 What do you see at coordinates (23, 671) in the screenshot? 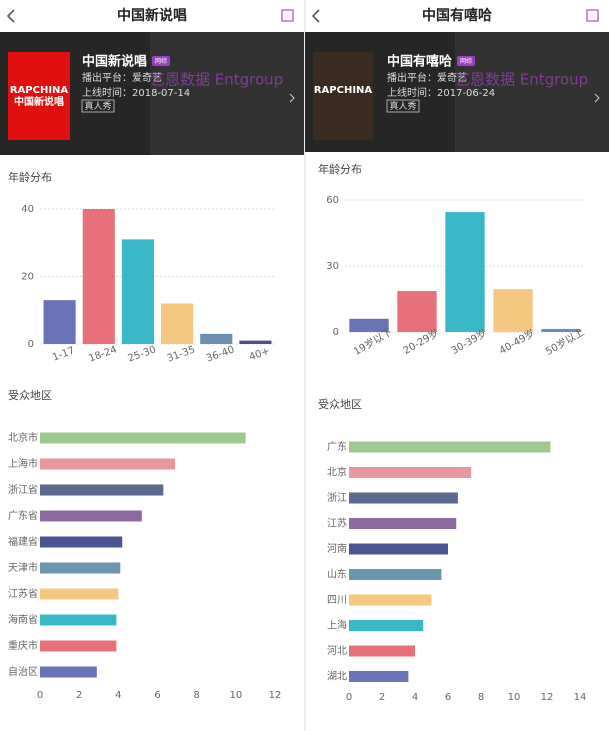
I see `y-tick-label: 自治区` at bounding box center [23, 671].